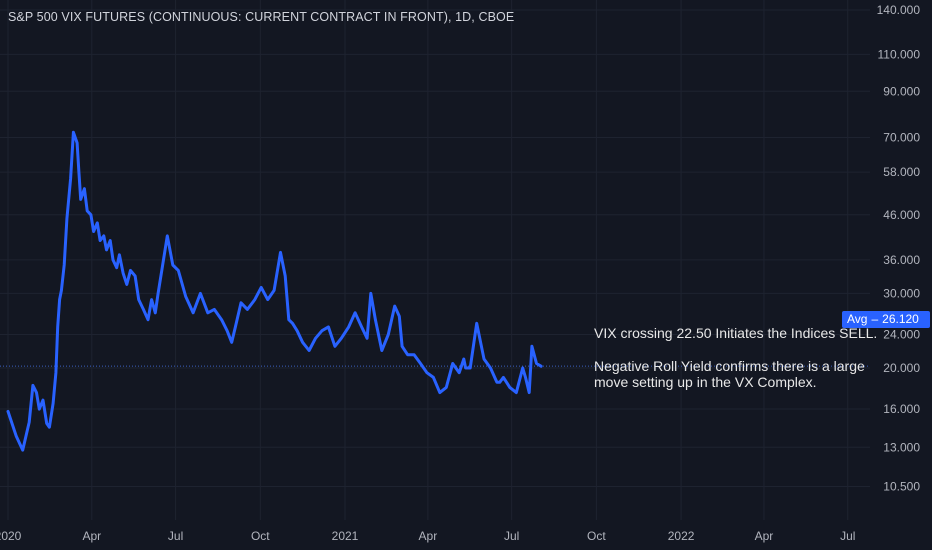  Describe the element at coordinates (901, 447) in the screenshot. I see `y-tick-label: 13.000` at that location.